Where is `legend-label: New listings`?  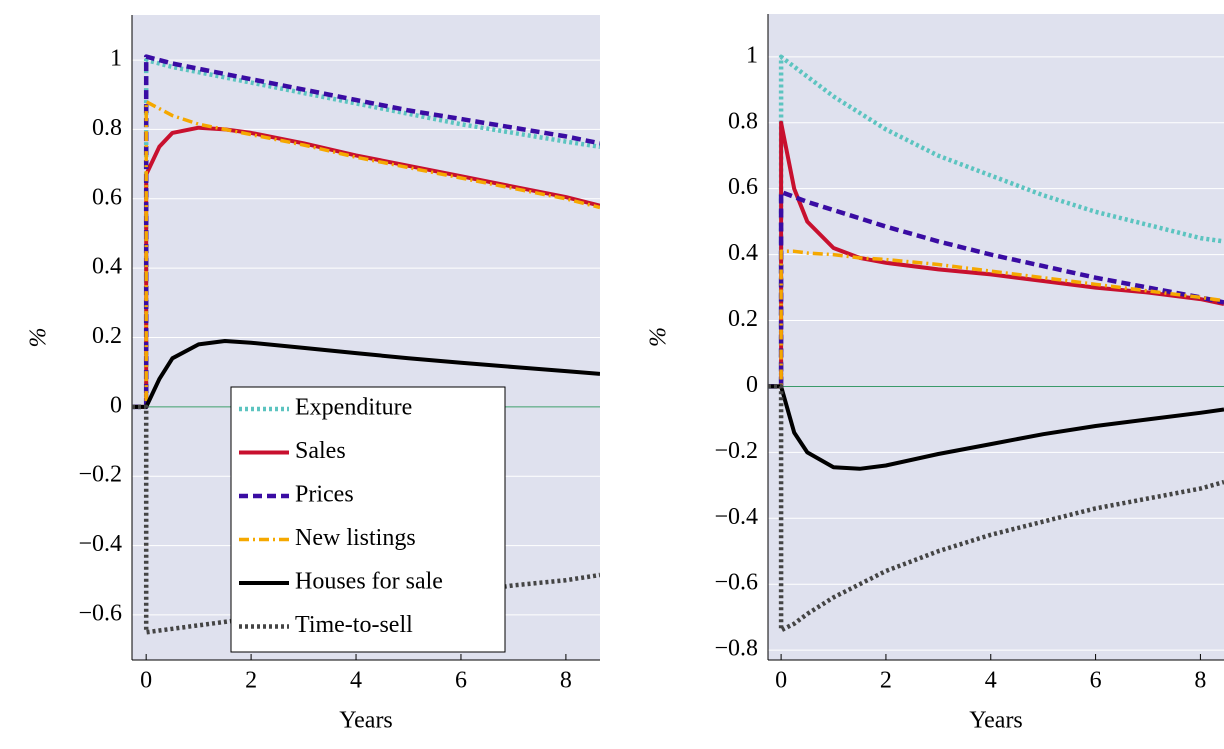
legend-label: New listings is located at coordinates (355, 538).